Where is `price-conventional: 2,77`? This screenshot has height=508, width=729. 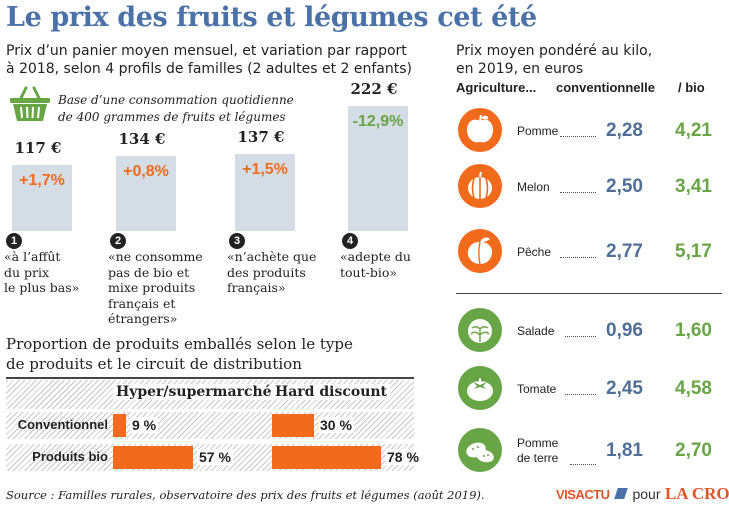 price-conventional: 2,77 is located at coordinates (624, 251).